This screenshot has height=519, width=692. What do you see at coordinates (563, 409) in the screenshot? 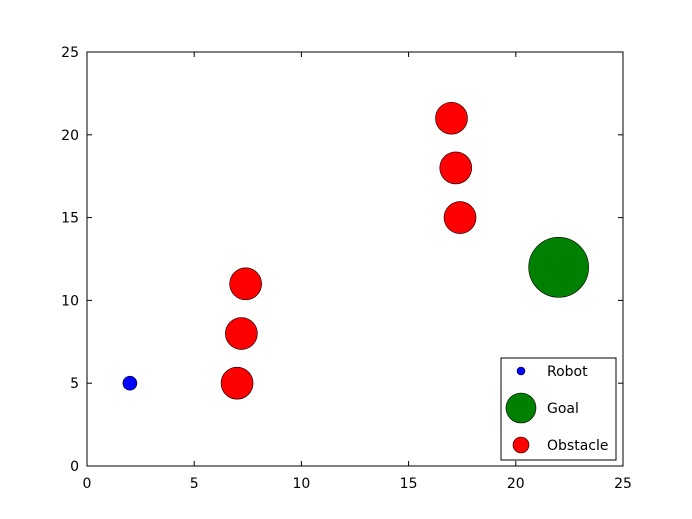
I see `legend-label-goal: Goal` at bounding box center [563, 409].